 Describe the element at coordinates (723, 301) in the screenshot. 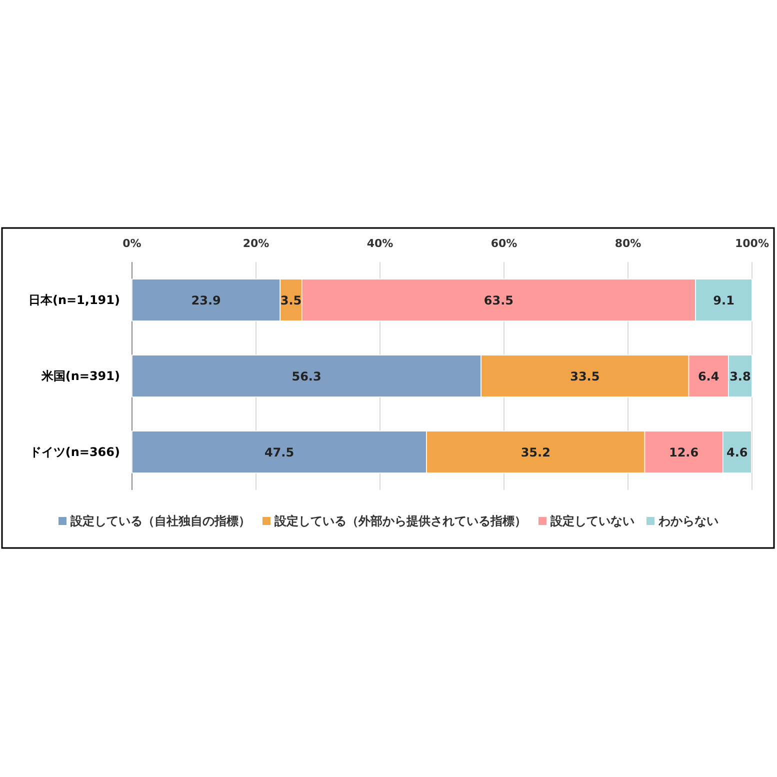

I see `data-label: 9.1` at that location.